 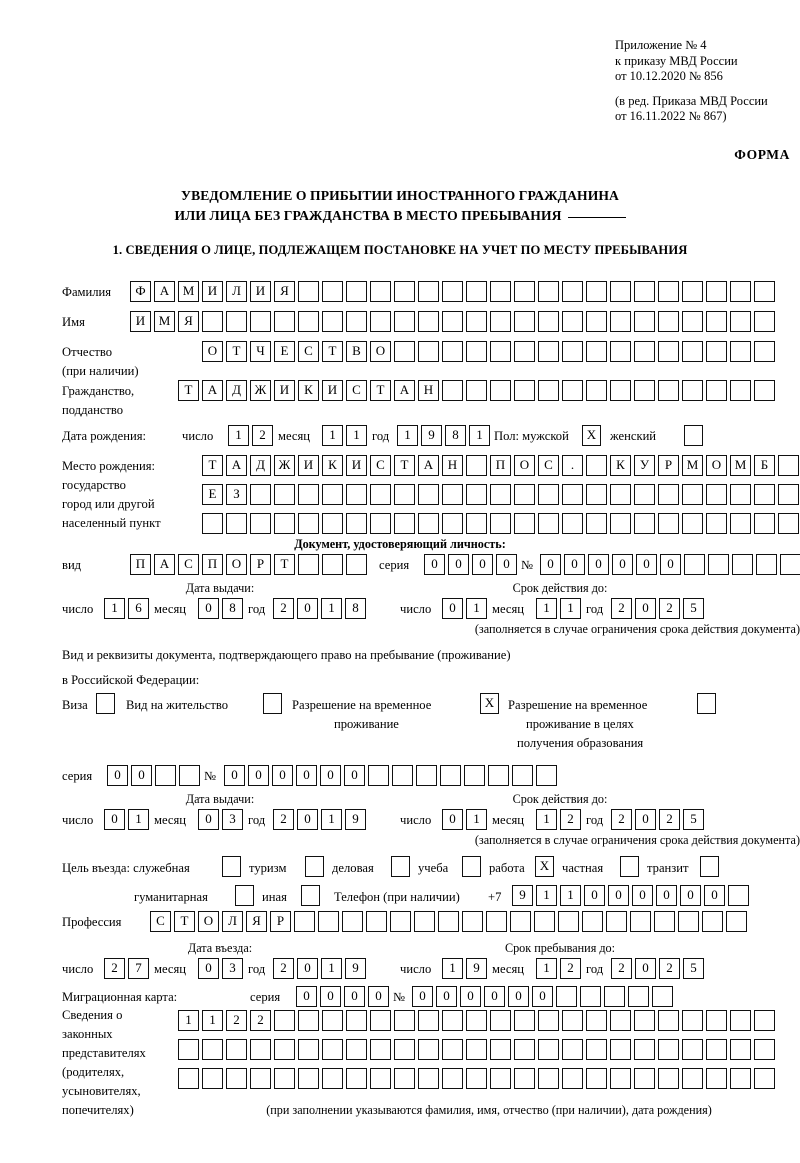 What do you see at coordinates (506, 564) in the screenshot?
I see `doc-series-cells-4: 0` at bounding box center [506, 564].